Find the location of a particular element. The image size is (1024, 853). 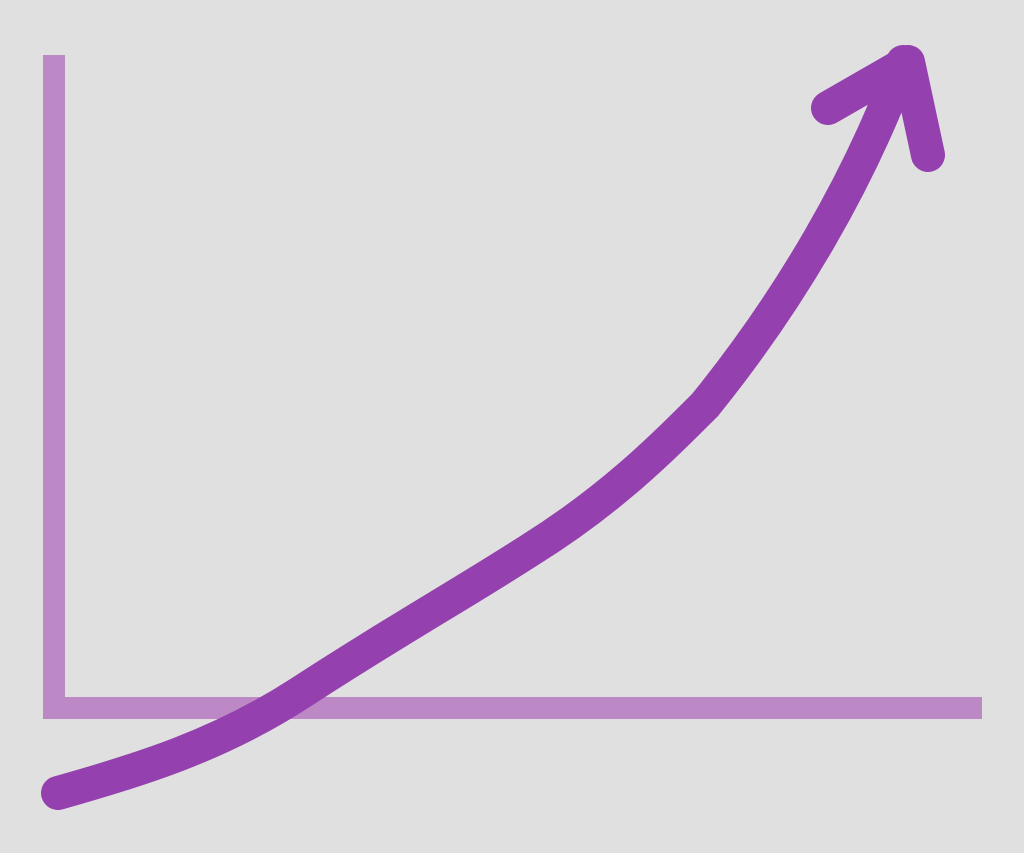

arrow-head-icon is located at coordinates (878, 108).